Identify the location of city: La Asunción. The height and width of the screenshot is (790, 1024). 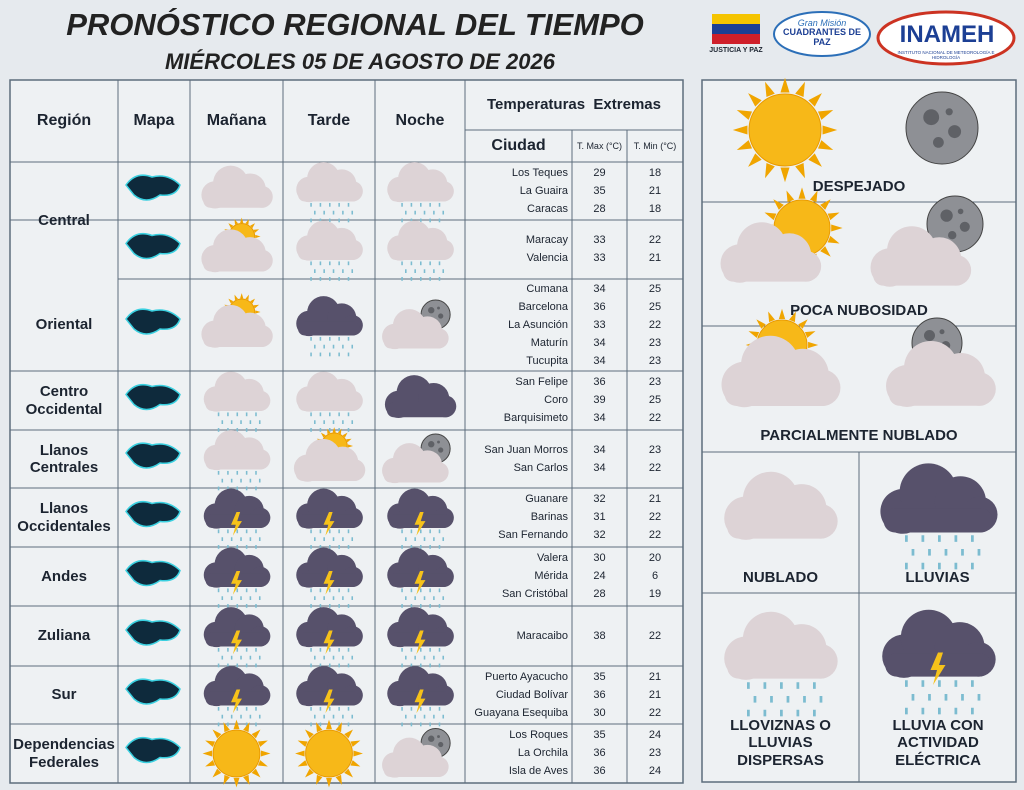
(538, 324).